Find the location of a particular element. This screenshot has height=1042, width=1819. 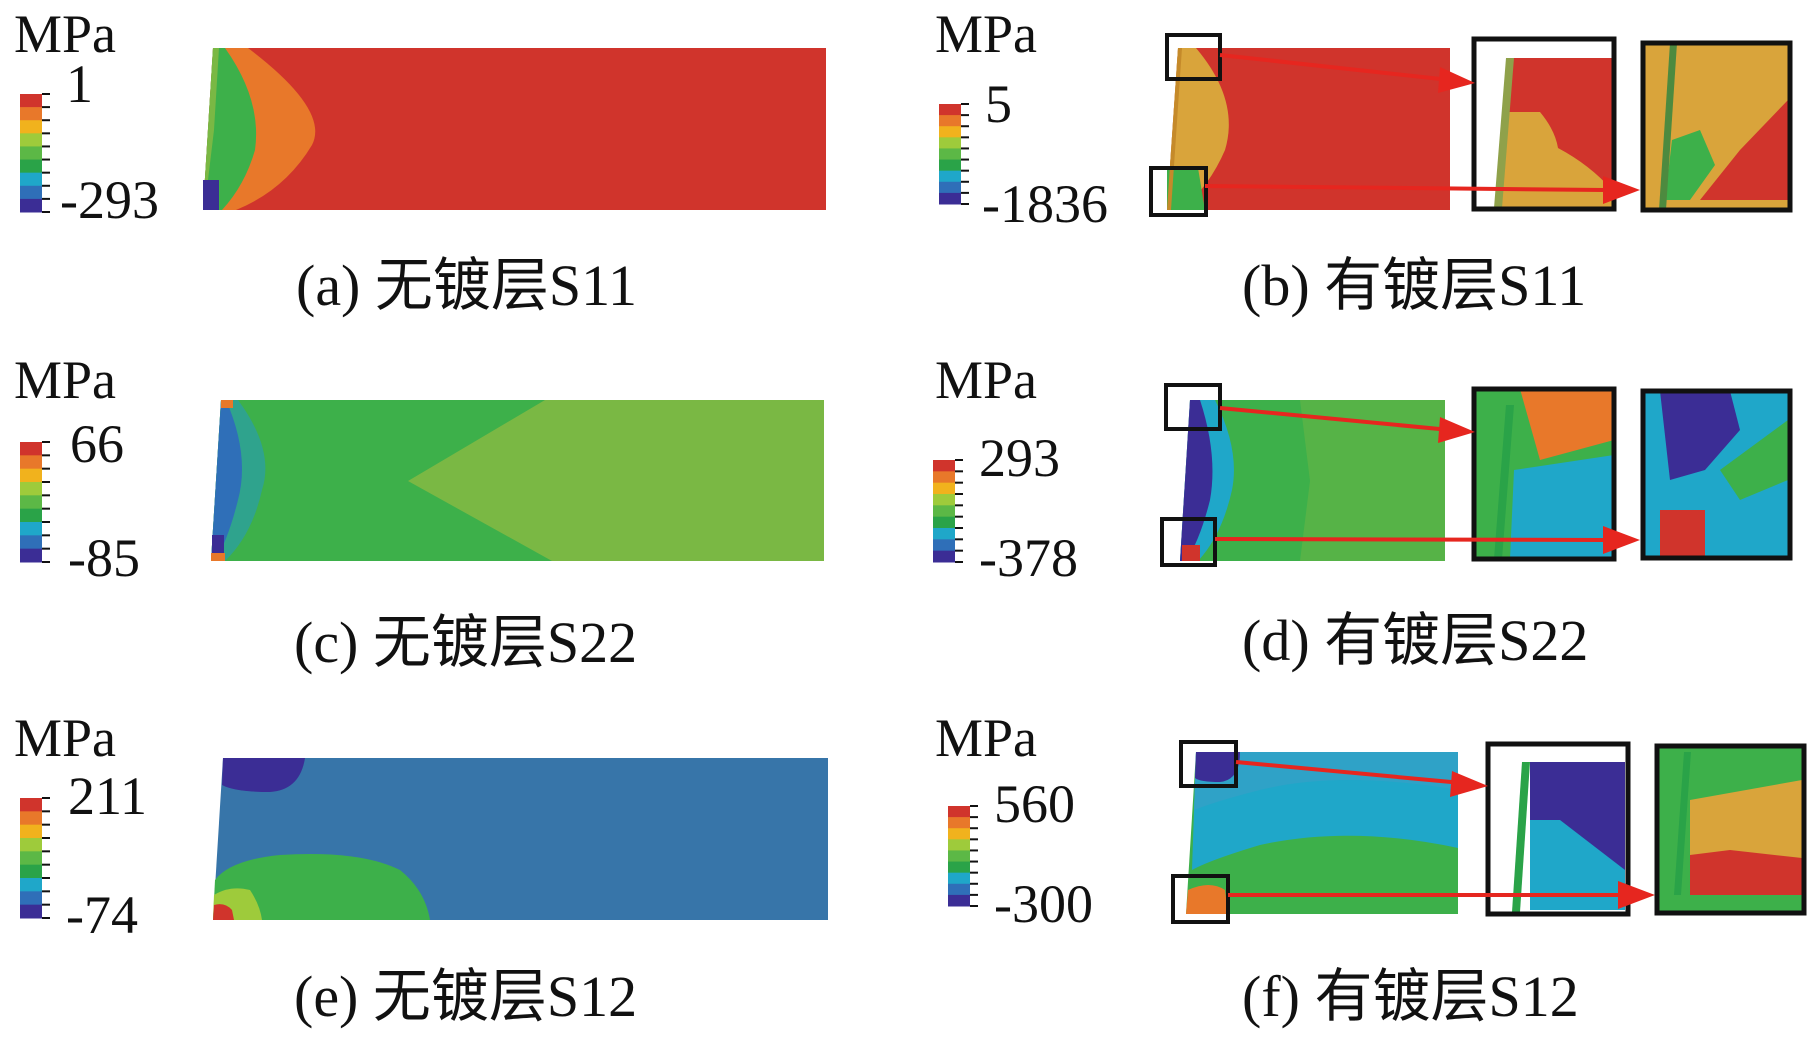

unit-label-a: MPa is located at coordinates (65, 34).